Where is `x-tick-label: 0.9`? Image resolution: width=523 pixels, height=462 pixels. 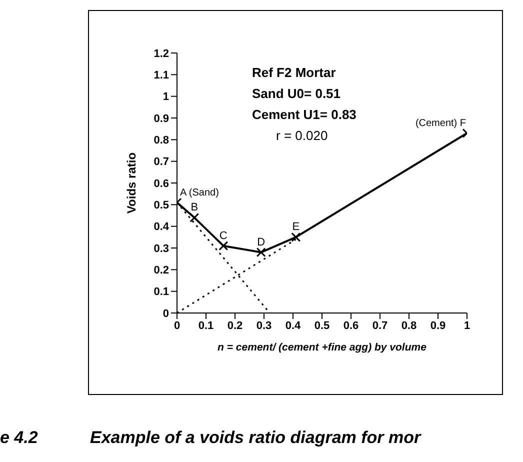 x-tick-label: 0.9 is located at coordinates (438, 326).